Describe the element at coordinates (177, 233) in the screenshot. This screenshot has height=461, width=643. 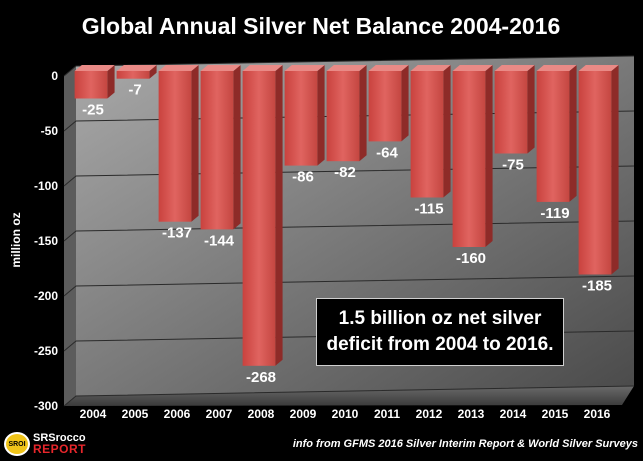
I see `data-label: -137` at that location.